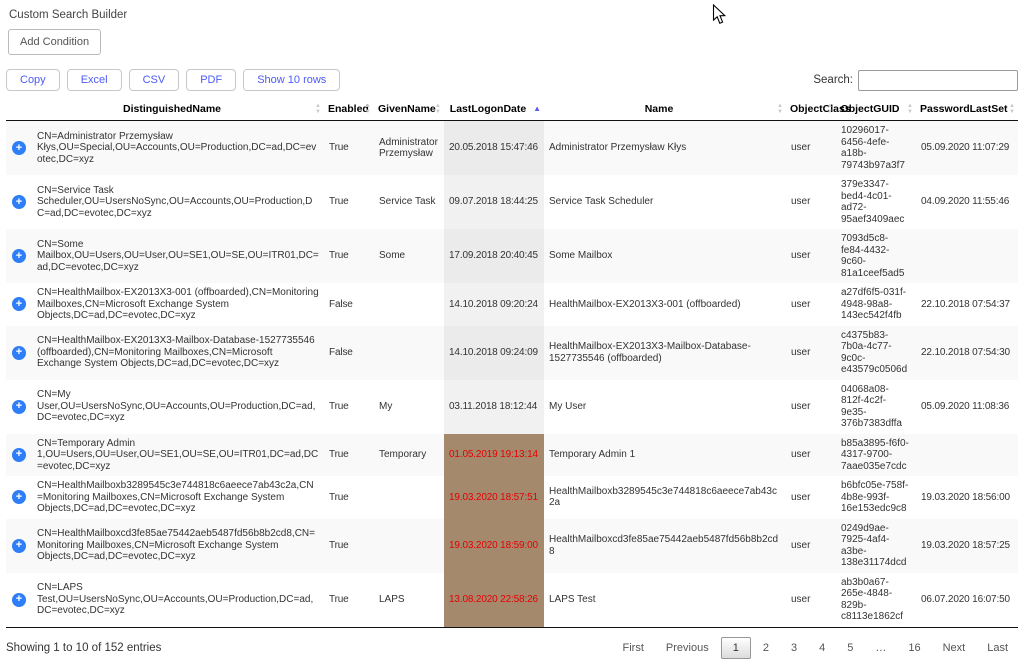 This screenshot has height=659, width=1024. What do you see at coordinates (938, 80) in the screenshot?
I see `search-input` at bounding box center [938, 80].